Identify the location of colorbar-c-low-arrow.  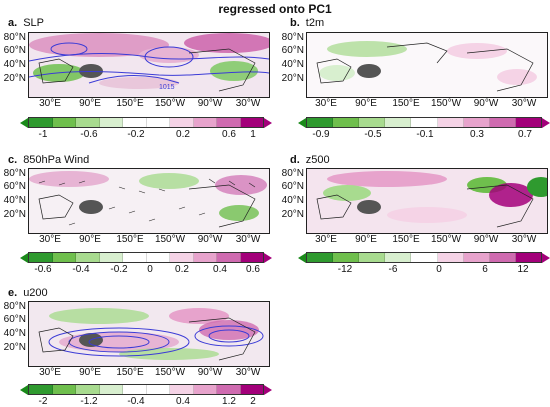
(24, 258).